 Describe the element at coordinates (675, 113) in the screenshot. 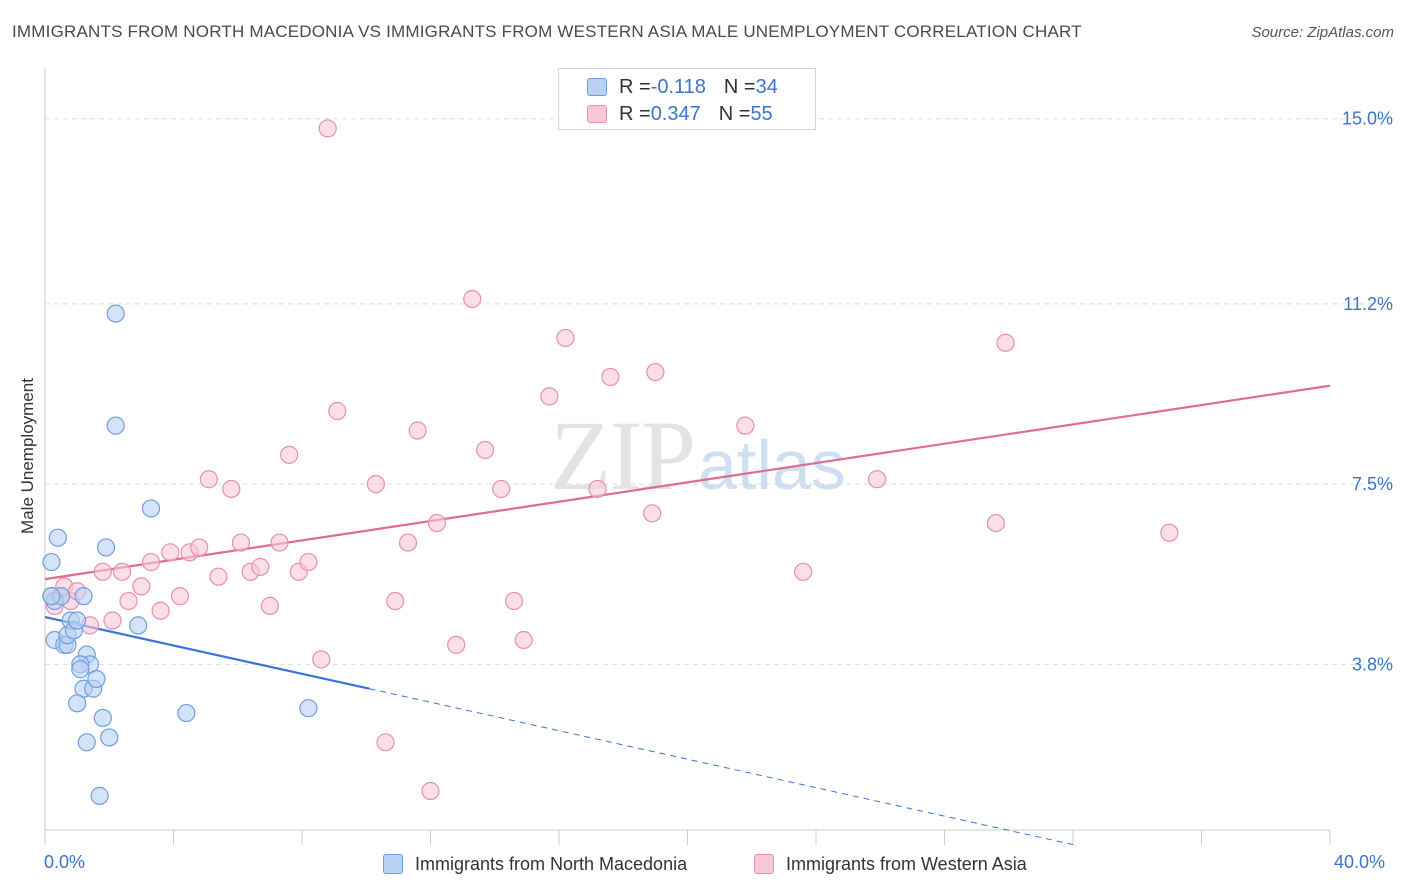

I see `legend-r-value: 0.347` at that location.